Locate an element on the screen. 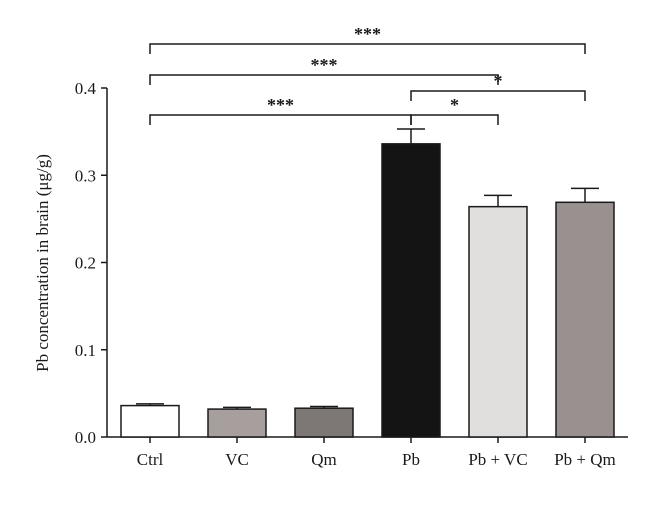 This screenshot has width=660, height=505. y-tick-label: 0.3 is located at coordinates (85, 175).